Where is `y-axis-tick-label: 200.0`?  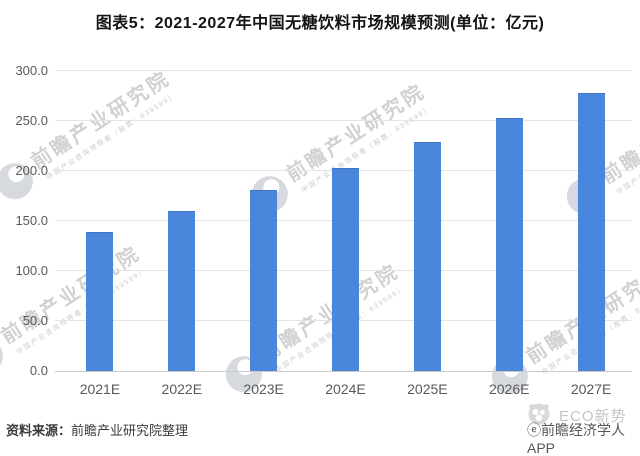
y-axis-tick-label: 200.0 is located at coordinates (31, 170).